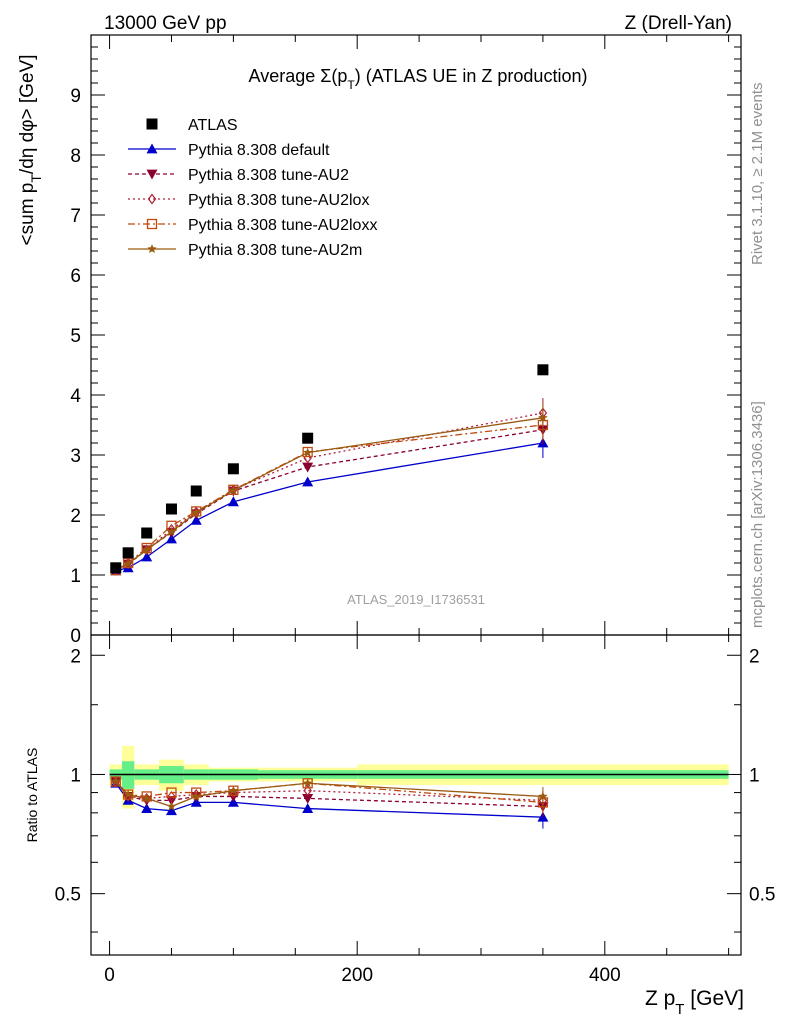 The width and height of the screenshot is (786, 1024). What do you see at coordinates (757, 174) in the screenshot?
I see `rivet-label: Rivet 3.1.10, ≥ 2.1M events` at bounding box center [757, 174].